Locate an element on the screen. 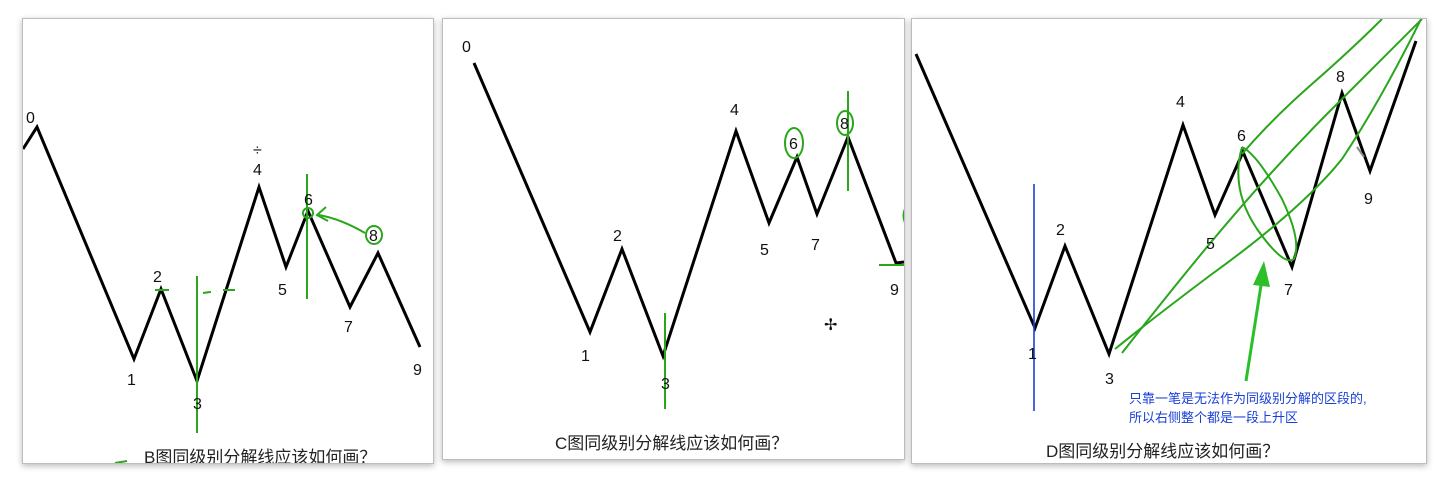 This screenshot has width=1449, height=491. point-label-2-d: 2 is located at coordinates (1060, 230).